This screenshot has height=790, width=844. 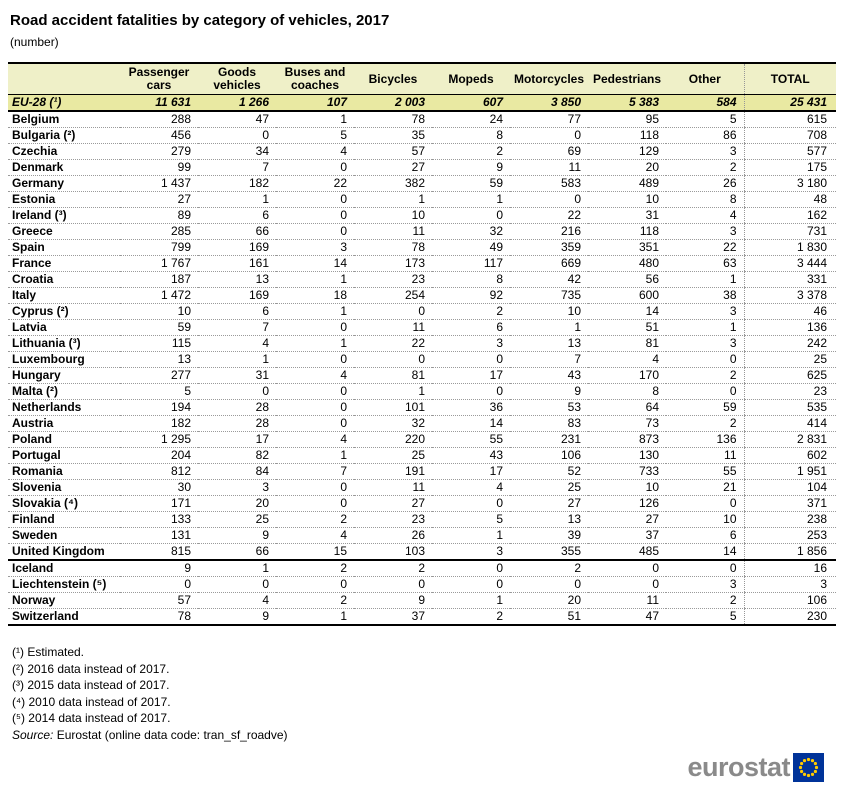 I want to click on total-cell: 104, so click(x=789, y=487).